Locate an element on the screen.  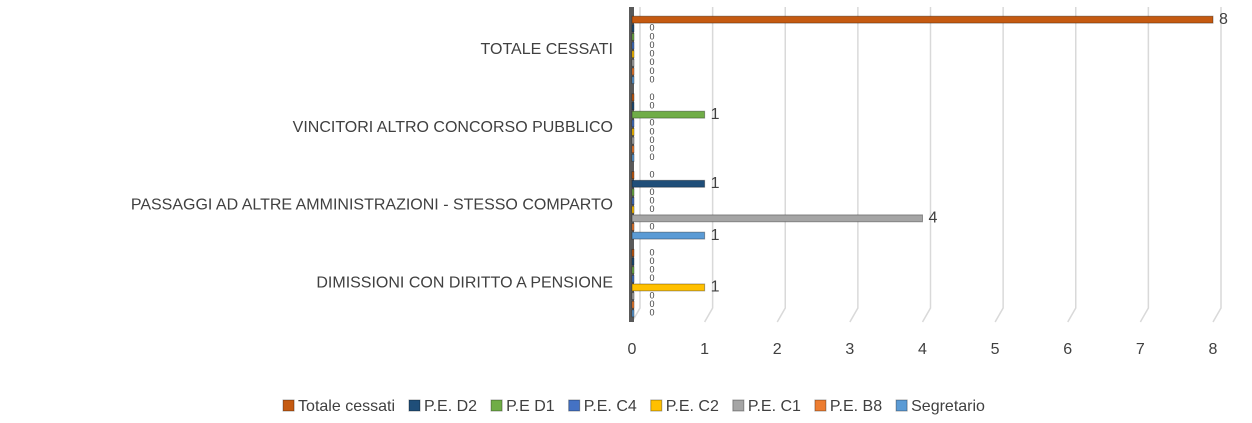
legend-label: P.E. C2 is located at coordinates (692, 406).